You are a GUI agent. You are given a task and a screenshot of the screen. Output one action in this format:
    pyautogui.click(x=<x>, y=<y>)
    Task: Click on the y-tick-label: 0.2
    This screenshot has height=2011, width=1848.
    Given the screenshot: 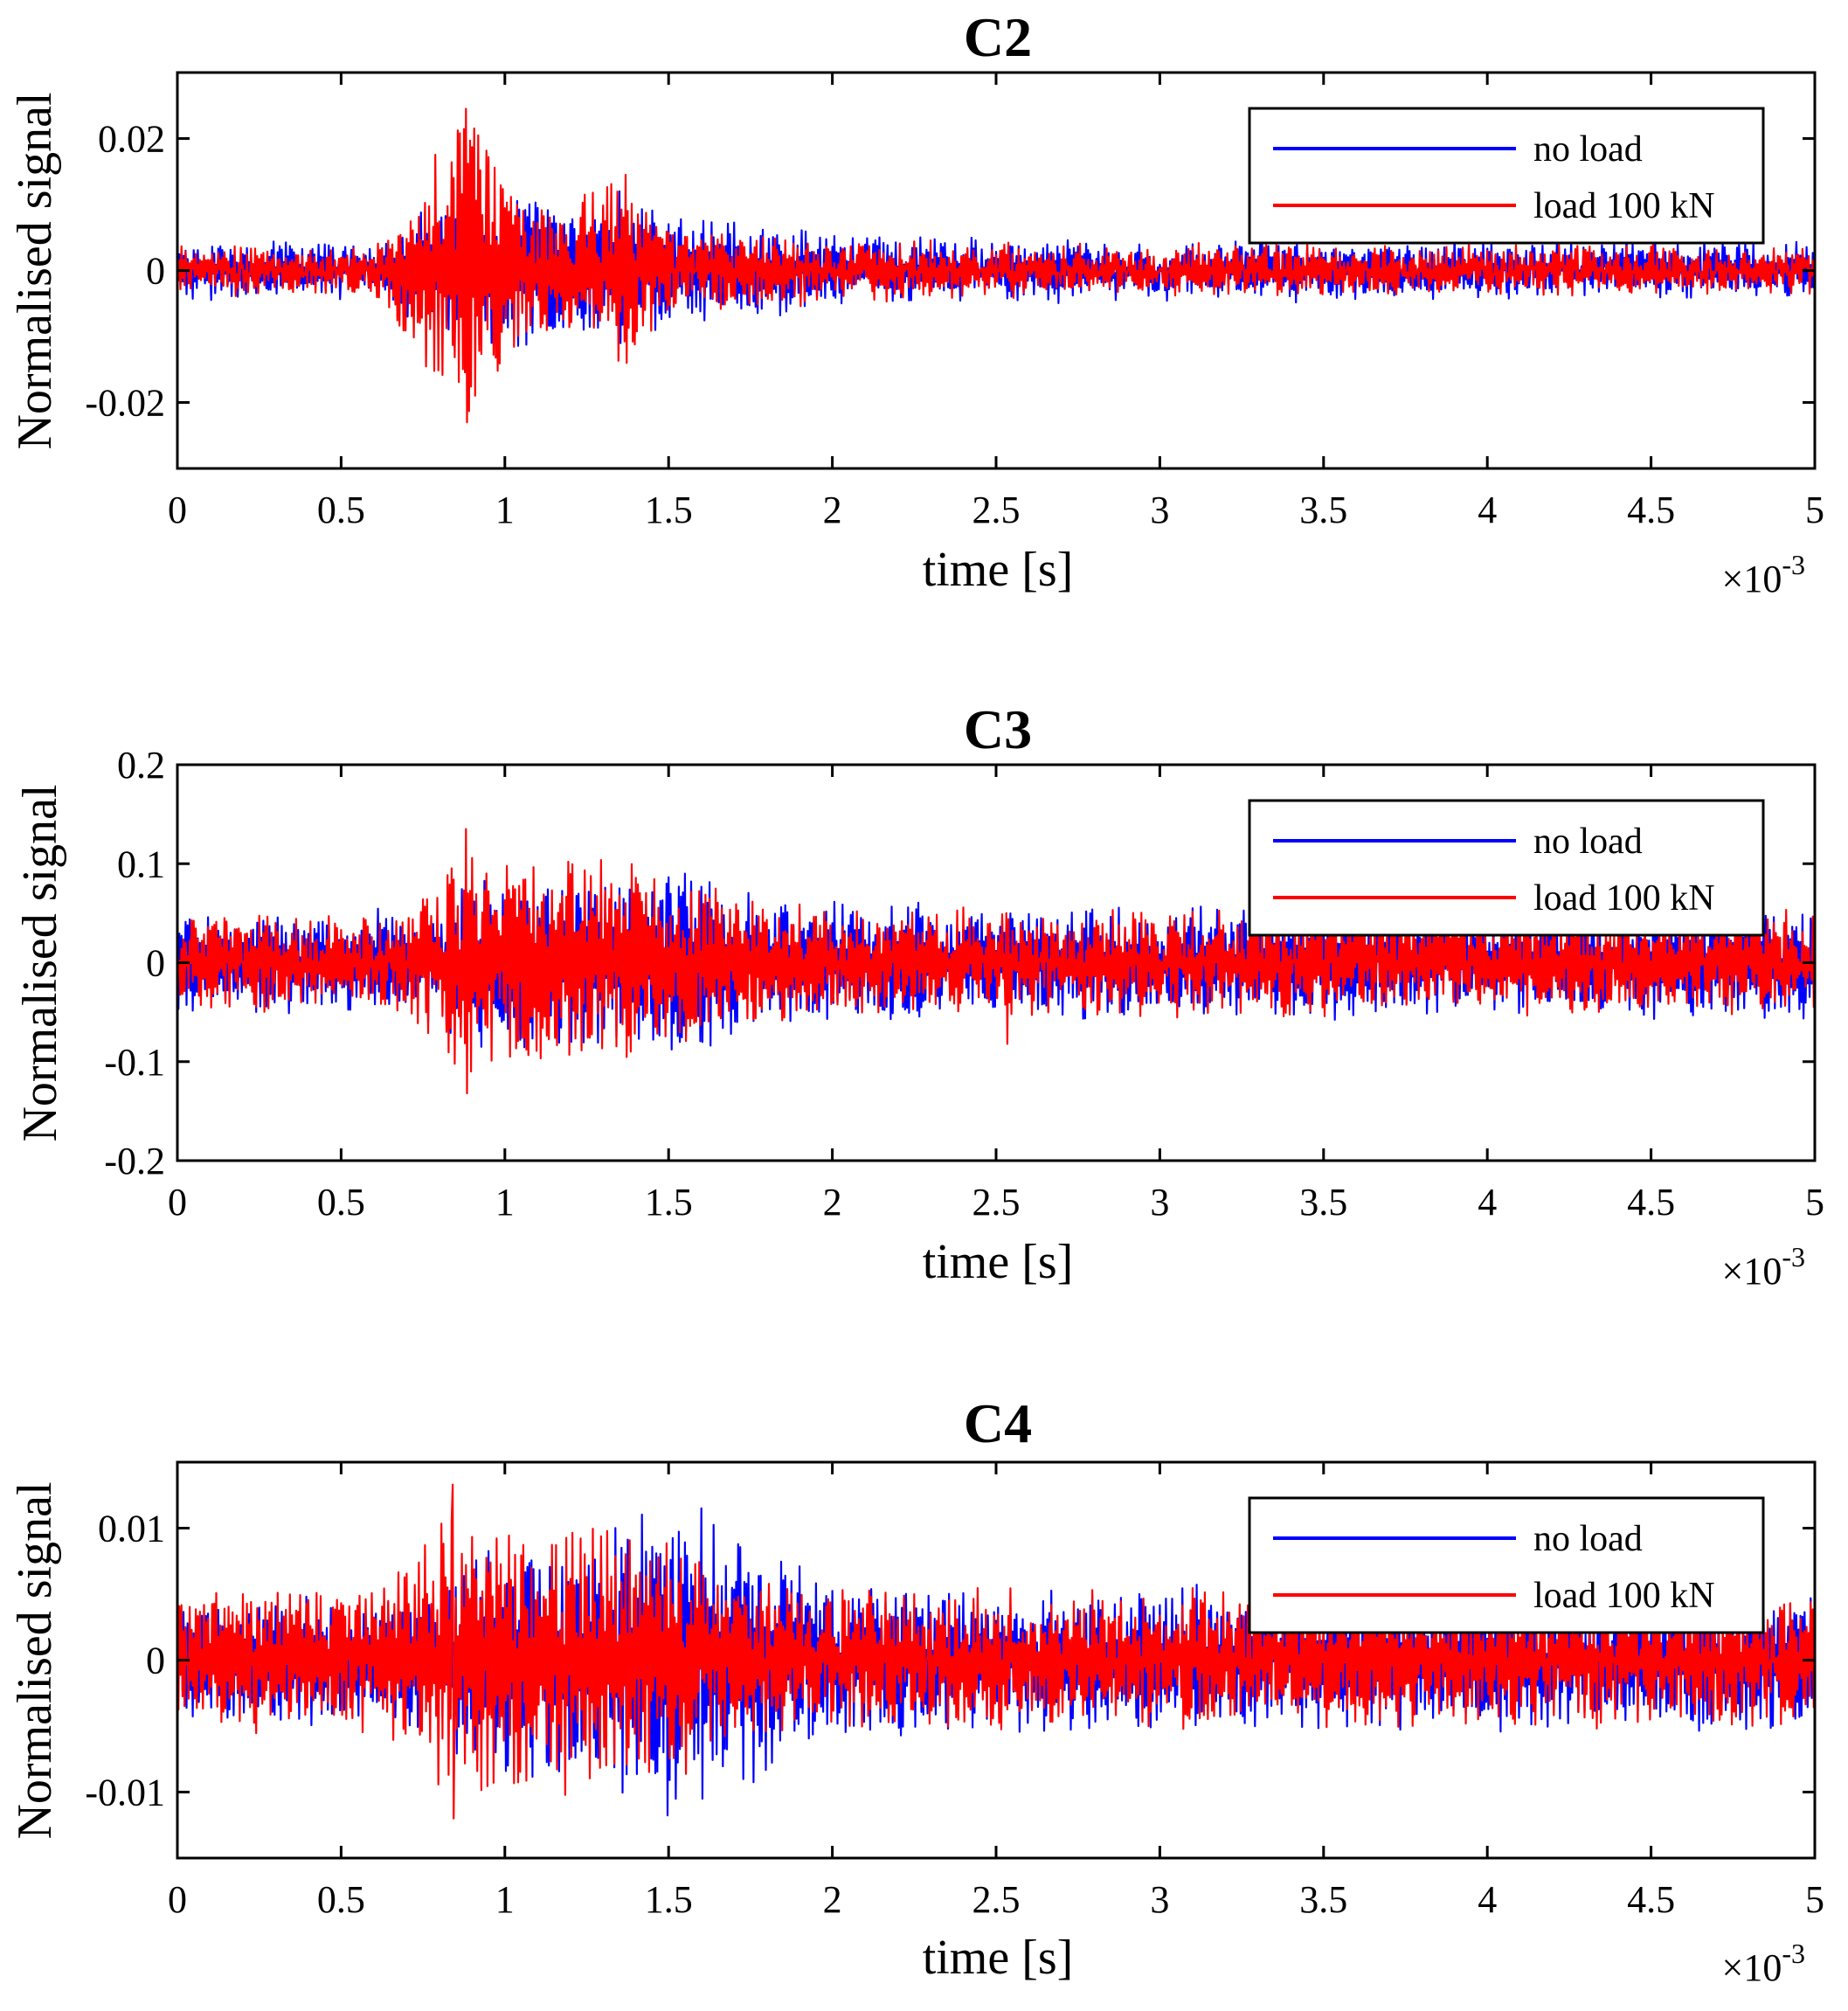 What is the action you would take?
    pyautogui.click(x=141, y=765)
    